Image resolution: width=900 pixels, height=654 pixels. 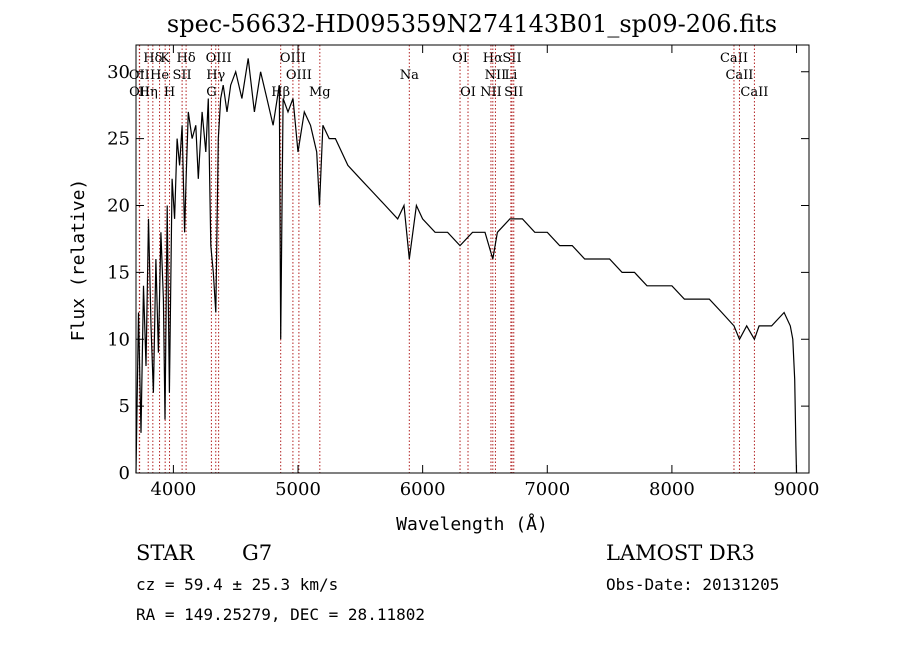 What do you see at coordinates (215, 75) in the screenshot?
I see `spectral-line-label: Hγ` at bounding box center [215, 75].